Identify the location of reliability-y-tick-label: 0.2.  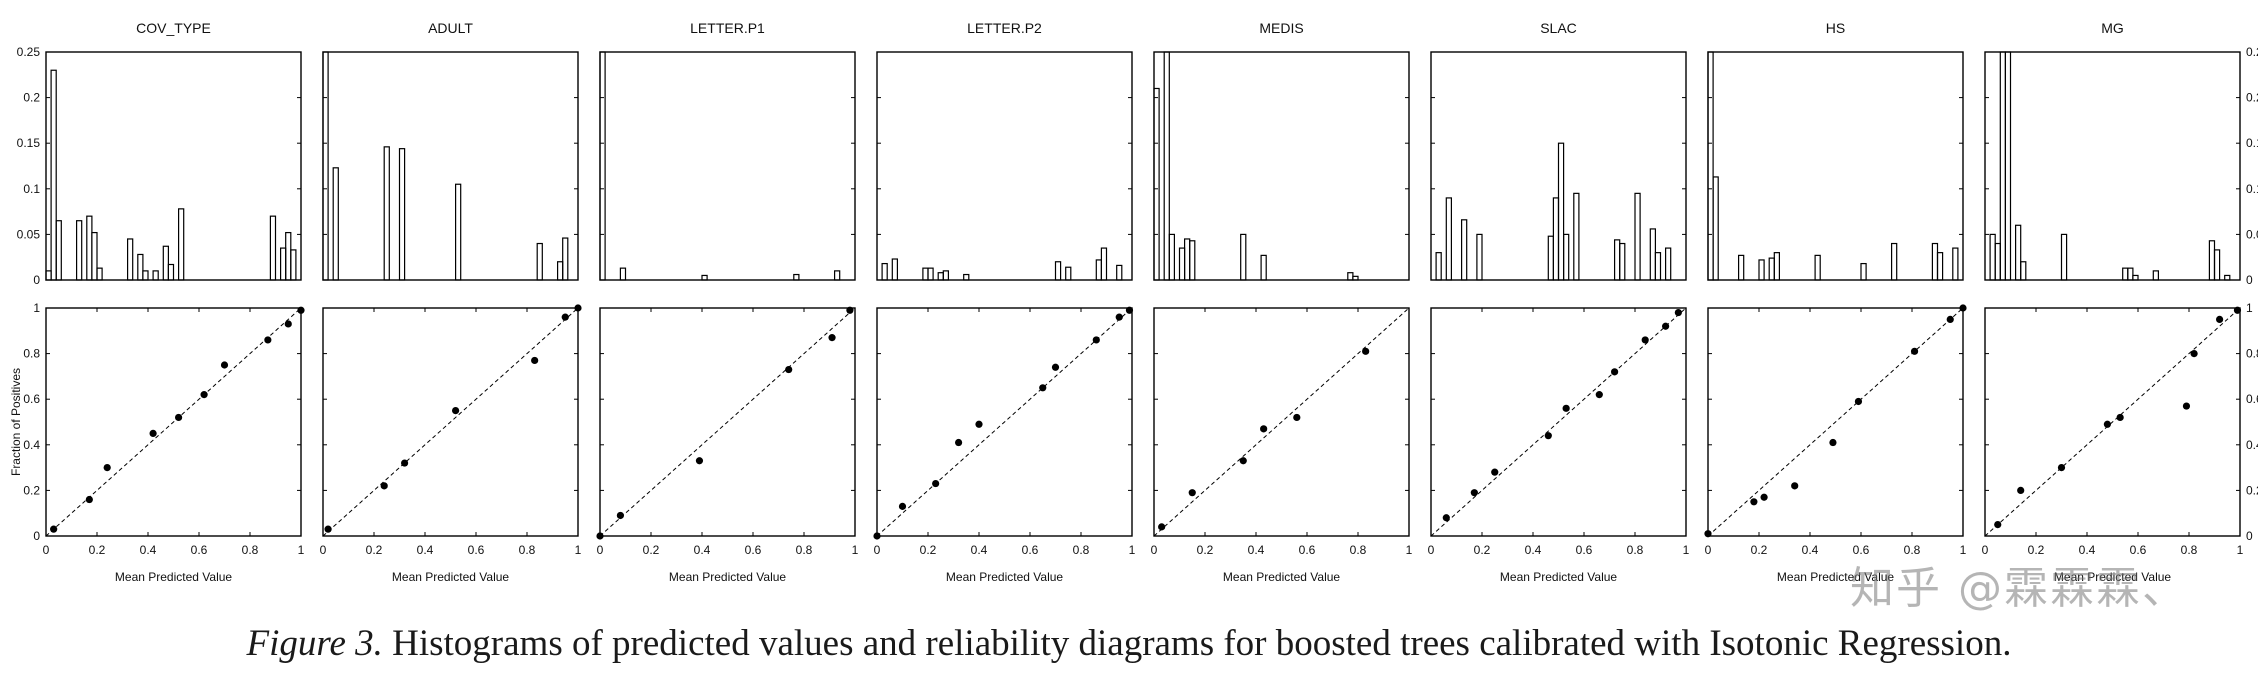
(2252, 490).